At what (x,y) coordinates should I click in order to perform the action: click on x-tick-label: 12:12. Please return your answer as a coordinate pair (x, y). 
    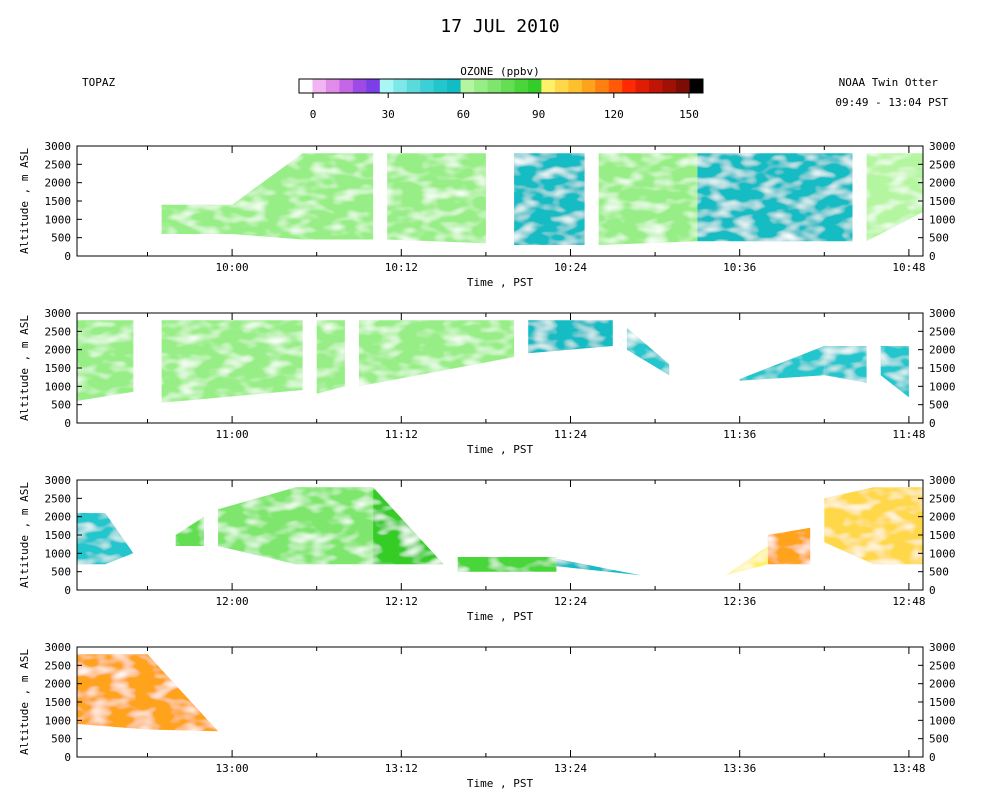
    Looking at the image, I should click on (401, 601).